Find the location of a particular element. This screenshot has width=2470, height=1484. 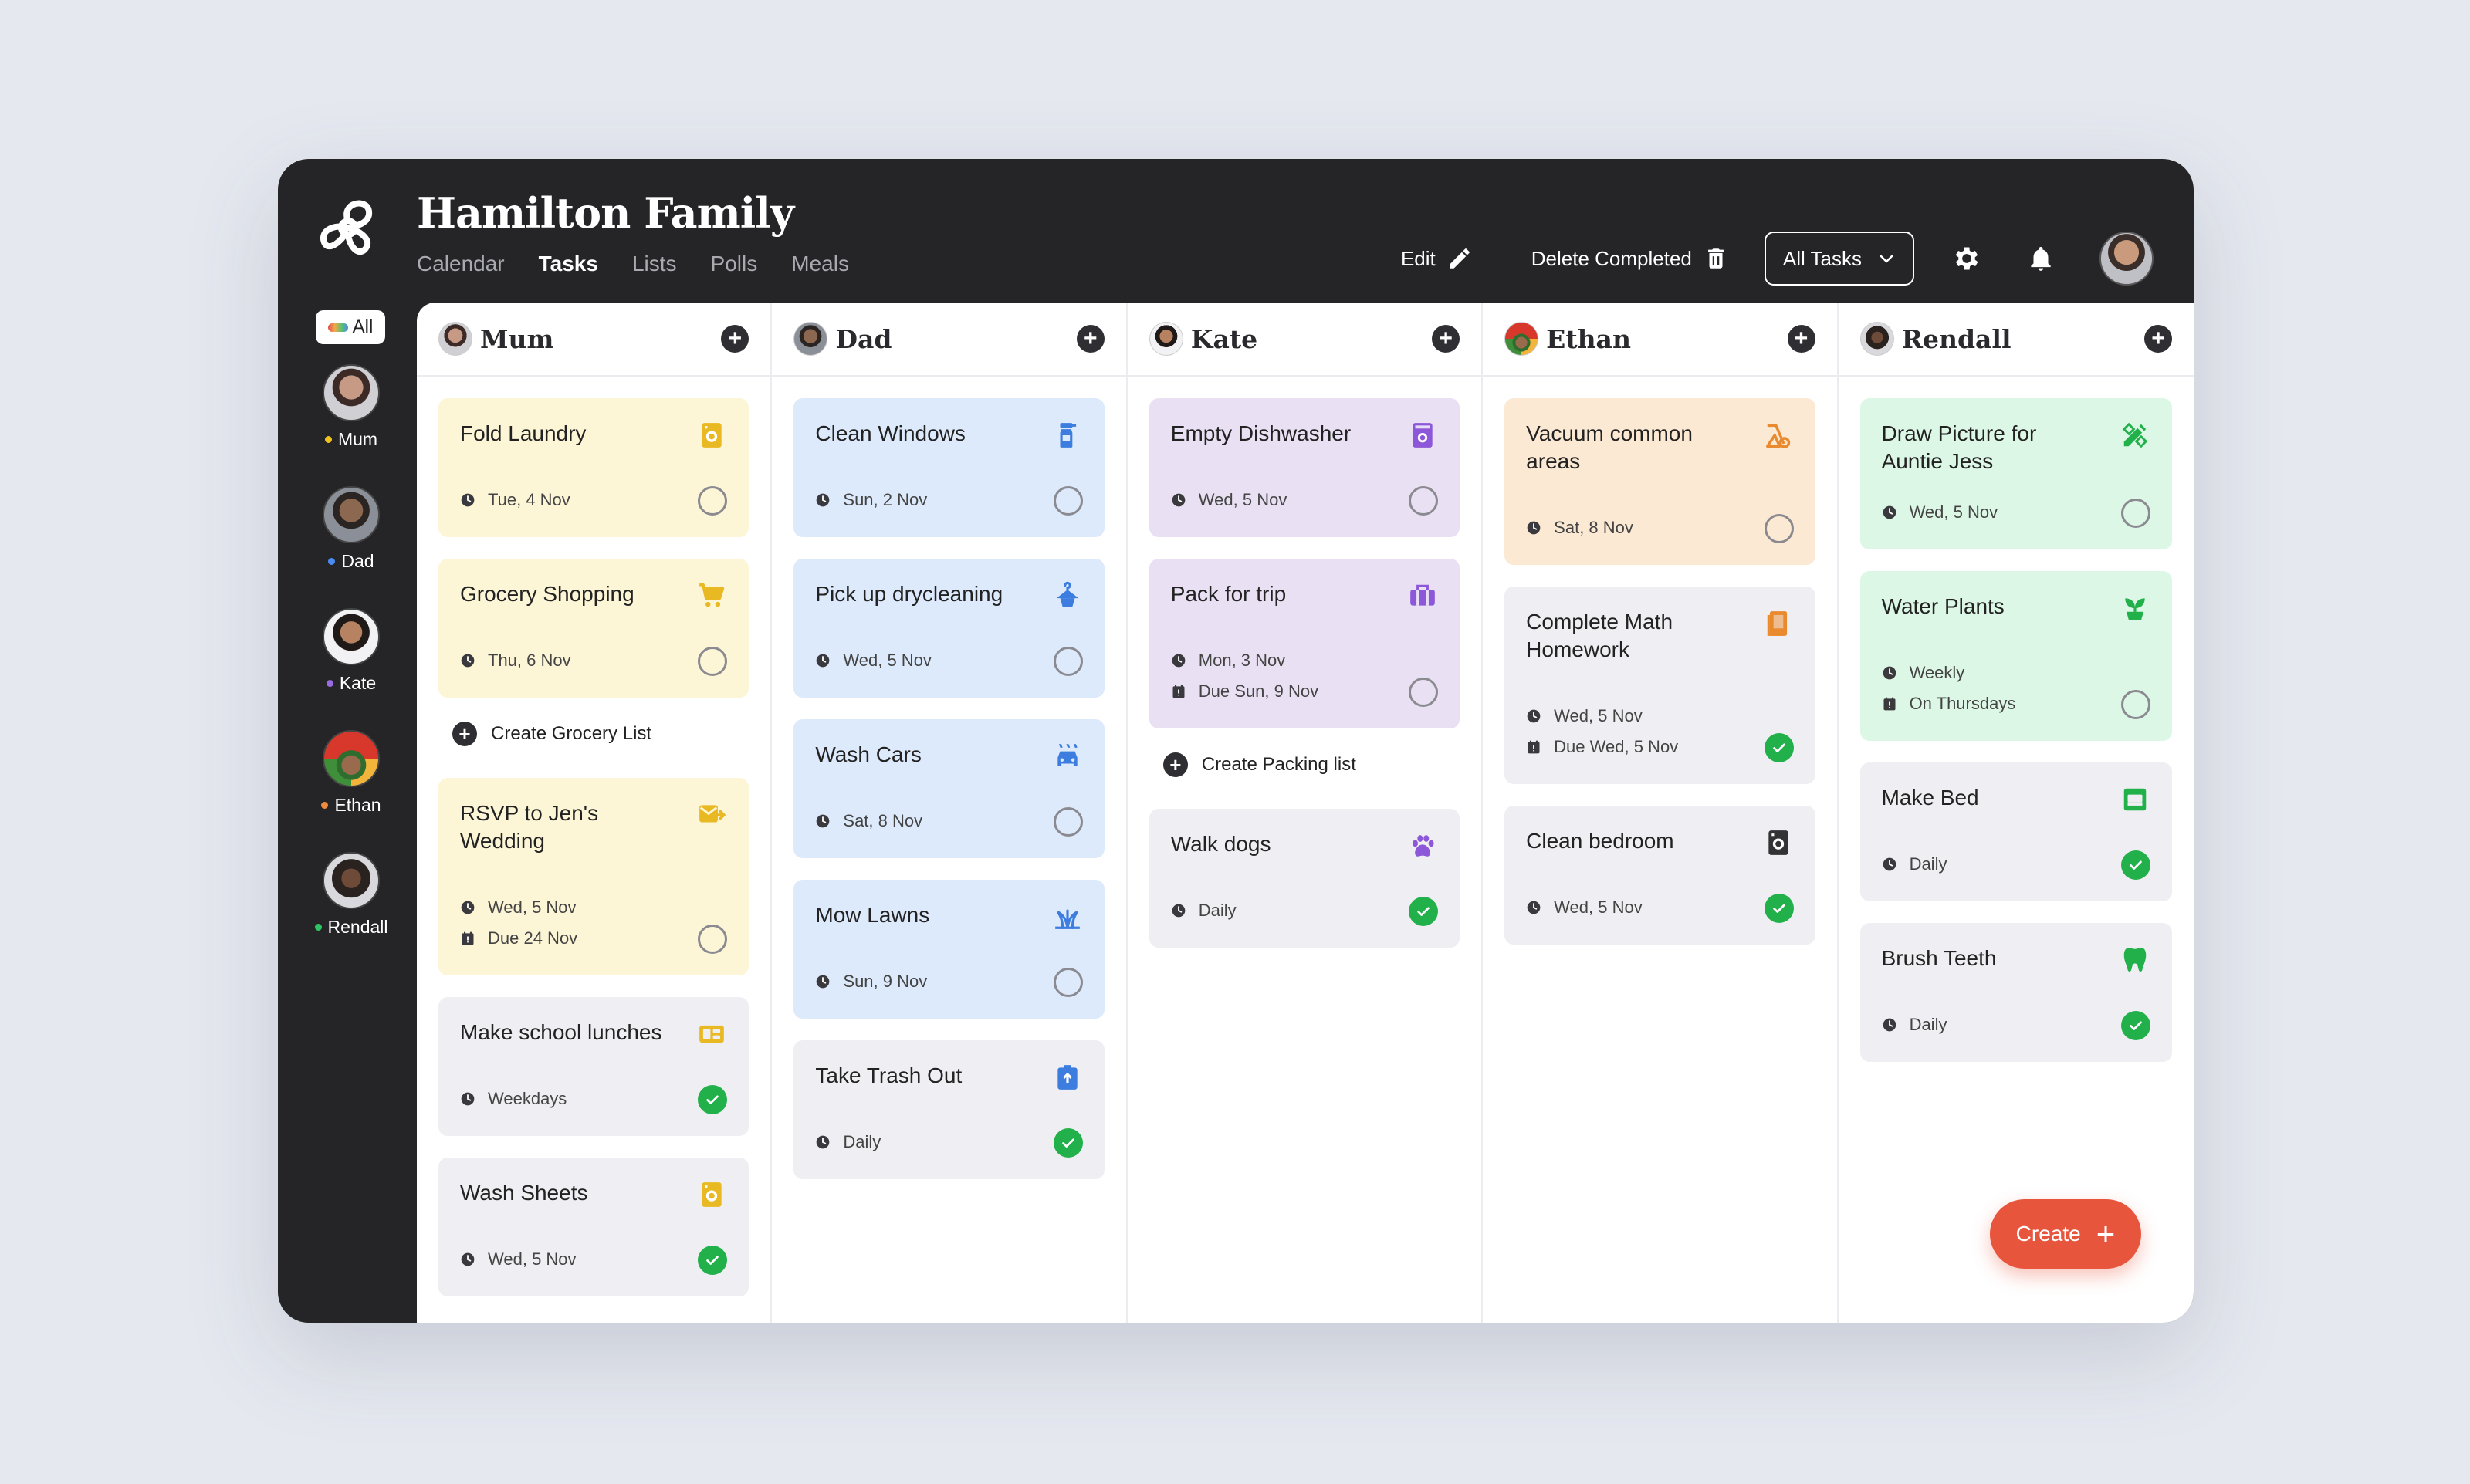

task-card: Wash Sheets Wed, 5 Nov is located at coordinates (593, 1227).